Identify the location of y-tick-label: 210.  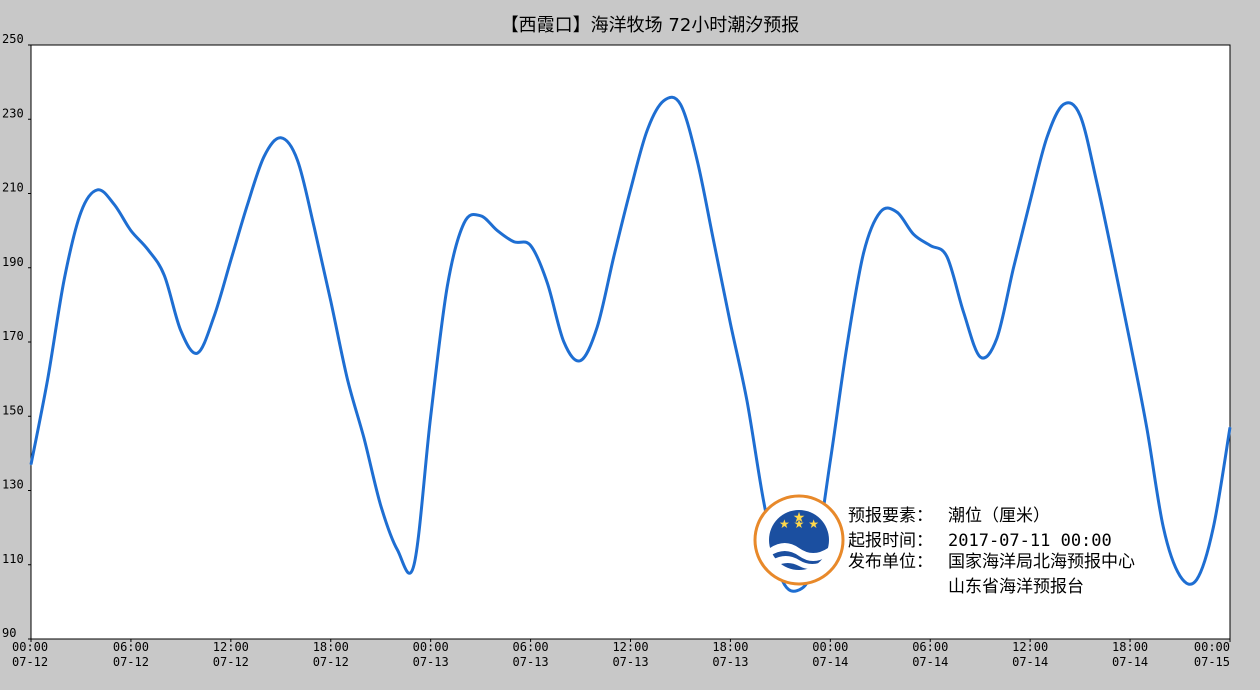
(13, 188).